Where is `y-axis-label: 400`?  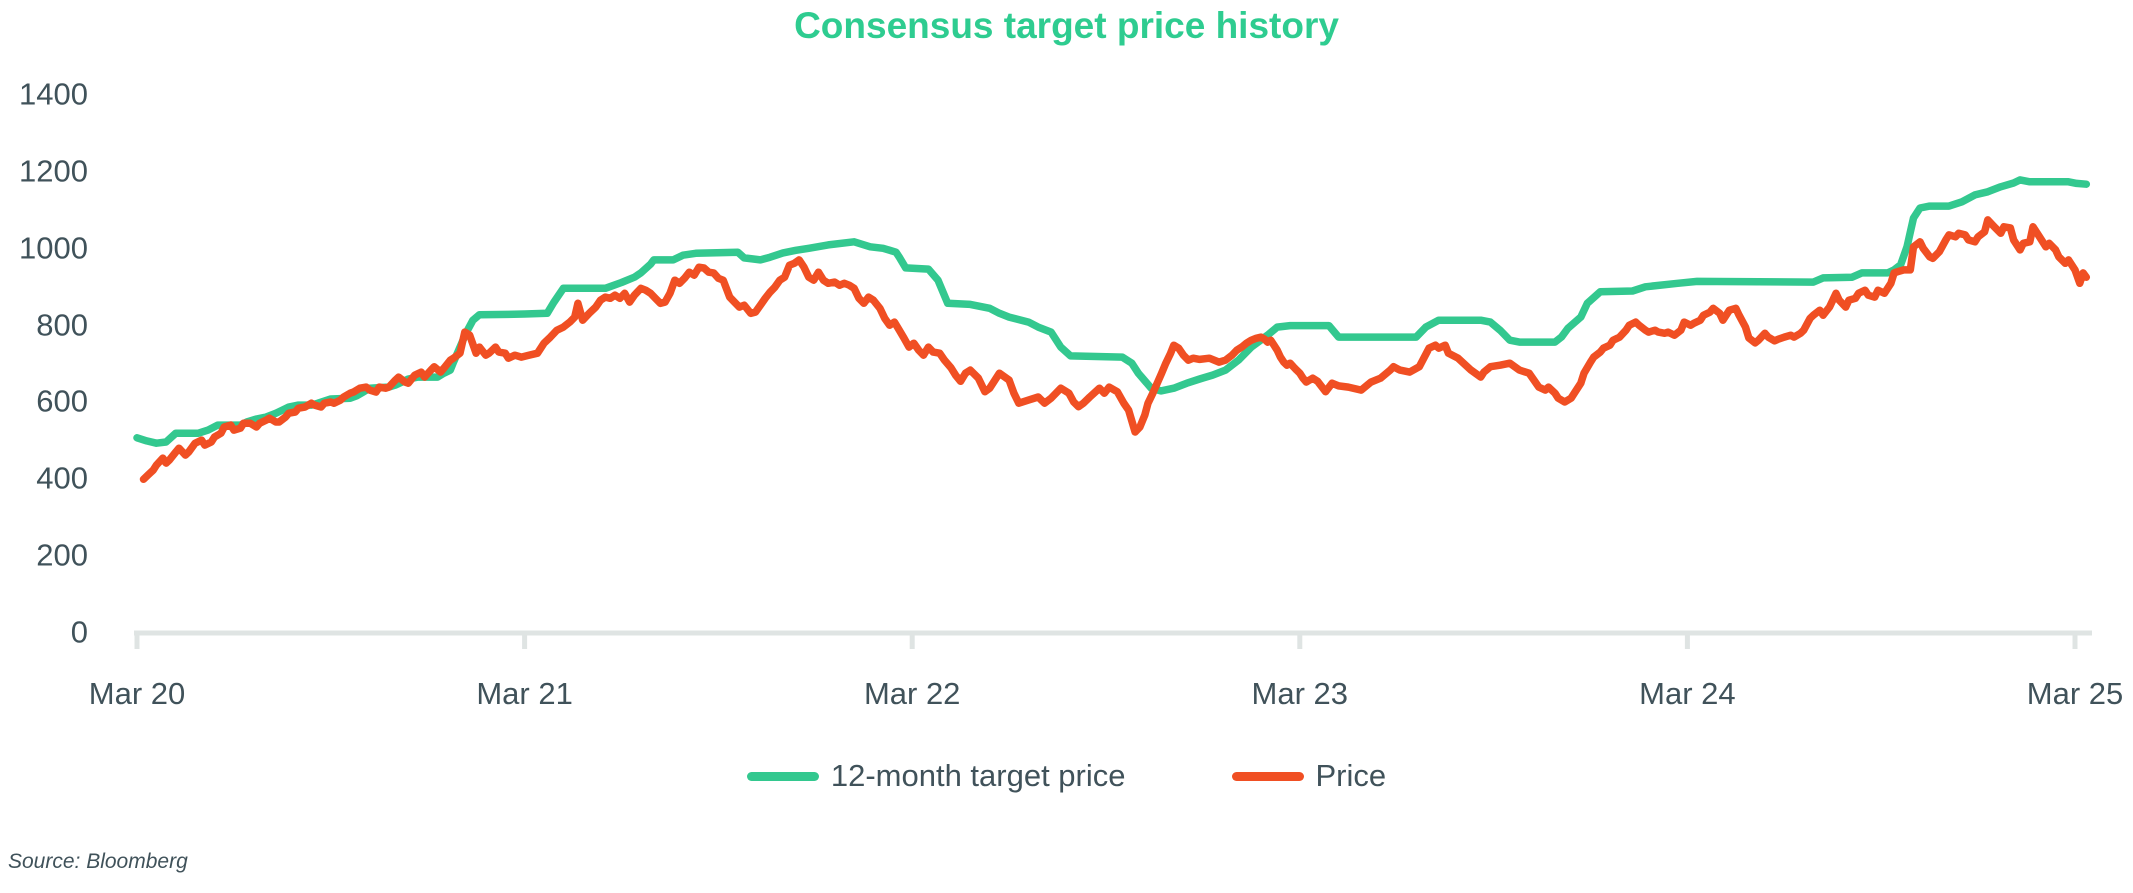
y-axis-label: 400 is located at coordinates (62, 478).